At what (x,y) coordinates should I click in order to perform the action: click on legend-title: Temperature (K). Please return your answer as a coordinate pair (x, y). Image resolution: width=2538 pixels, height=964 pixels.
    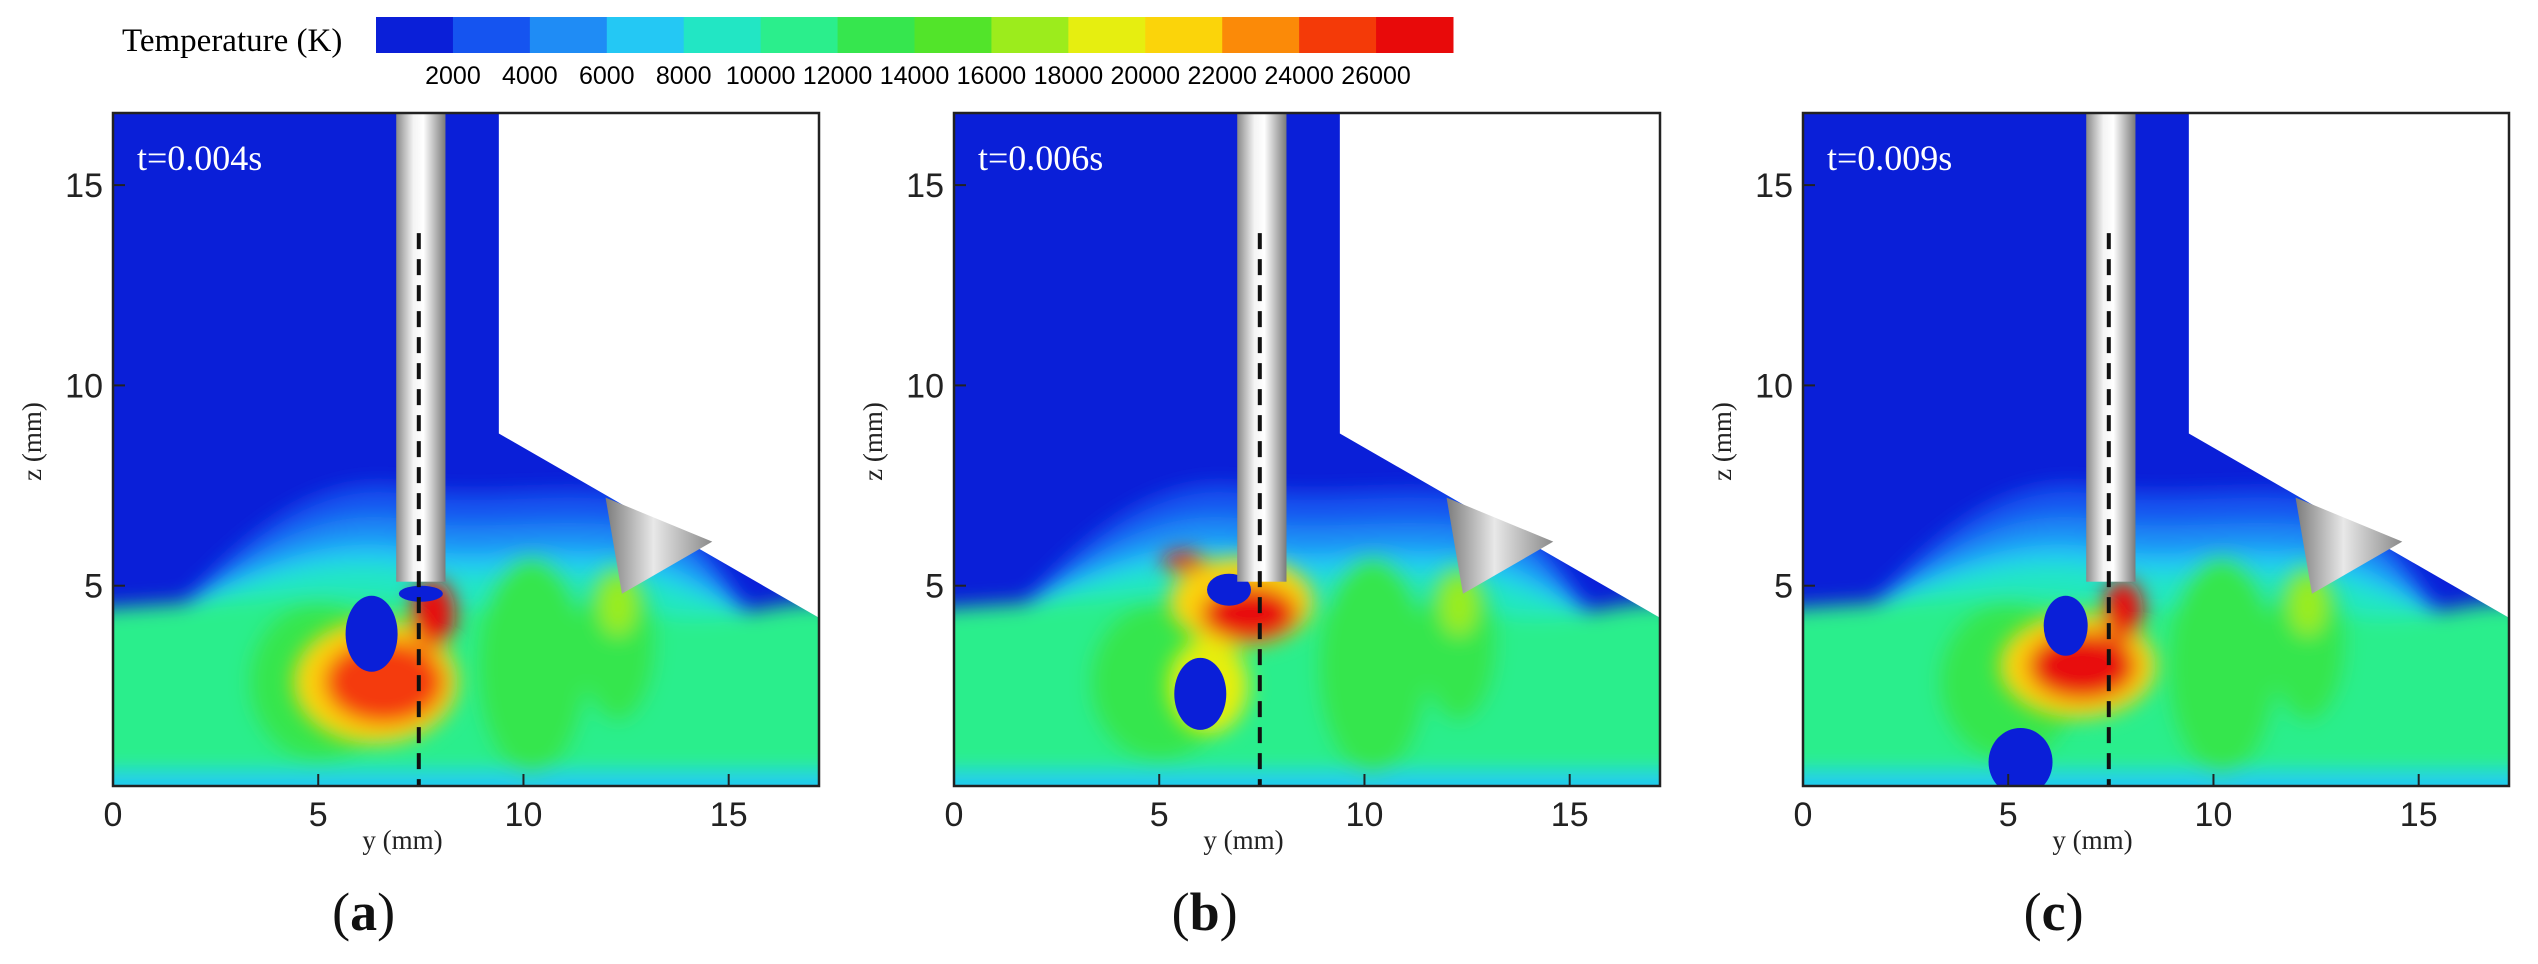
    Looking at the image, I should click on (232, 41).